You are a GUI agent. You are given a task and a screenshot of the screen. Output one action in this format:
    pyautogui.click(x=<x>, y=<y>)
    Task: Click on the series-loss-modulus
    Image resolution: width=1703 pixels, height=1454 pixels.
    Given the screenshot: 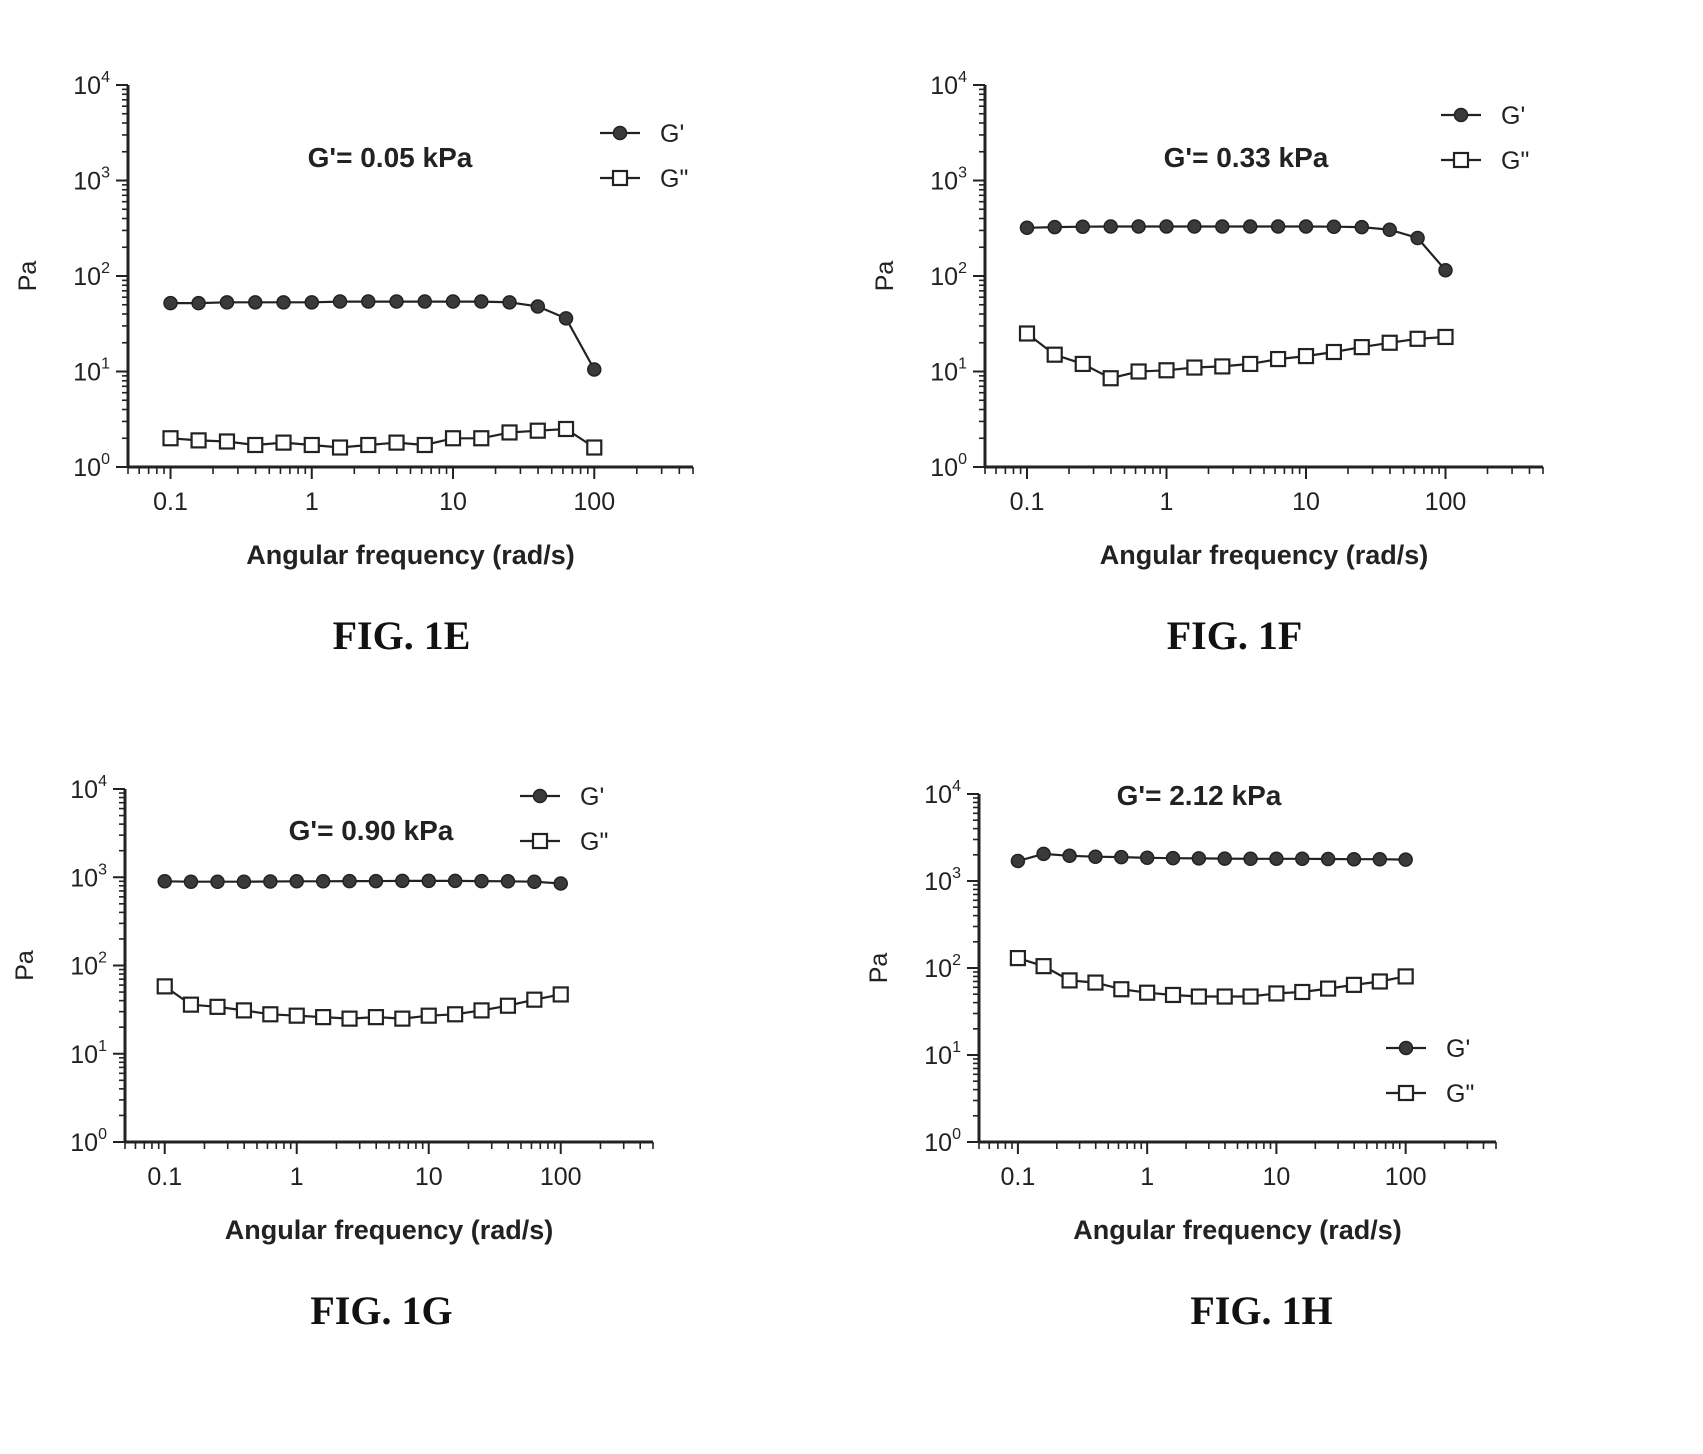 What is the action you would take?
    pyautogui.click(x=362, y=1002)
    